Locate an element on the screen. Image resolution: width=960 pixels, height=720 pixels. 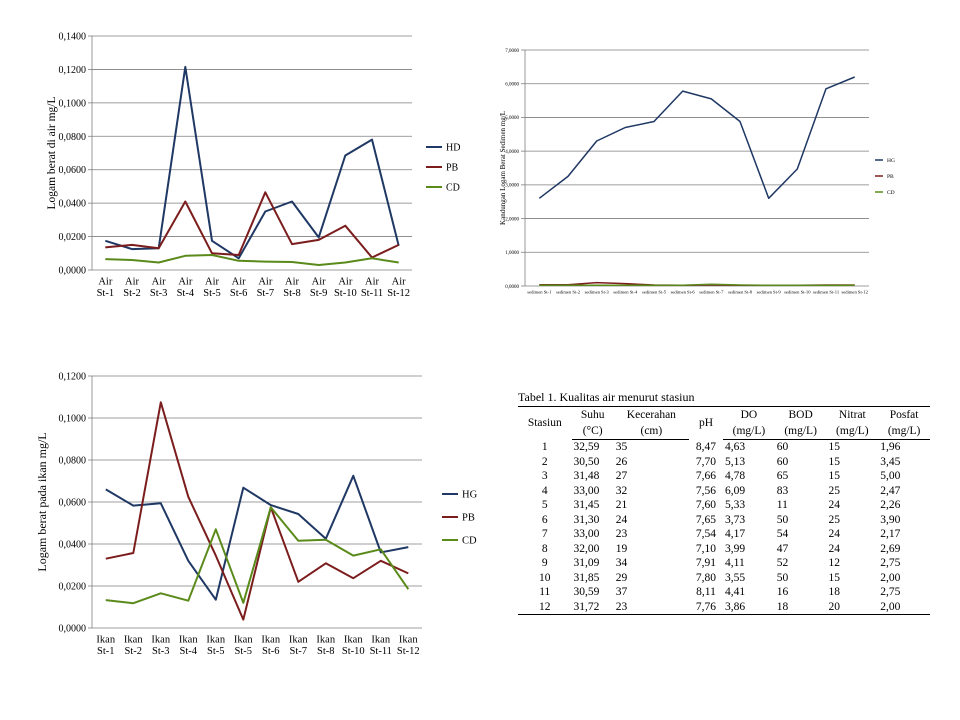
cell-stasiun: 5 is located at coordinates (544, 505).